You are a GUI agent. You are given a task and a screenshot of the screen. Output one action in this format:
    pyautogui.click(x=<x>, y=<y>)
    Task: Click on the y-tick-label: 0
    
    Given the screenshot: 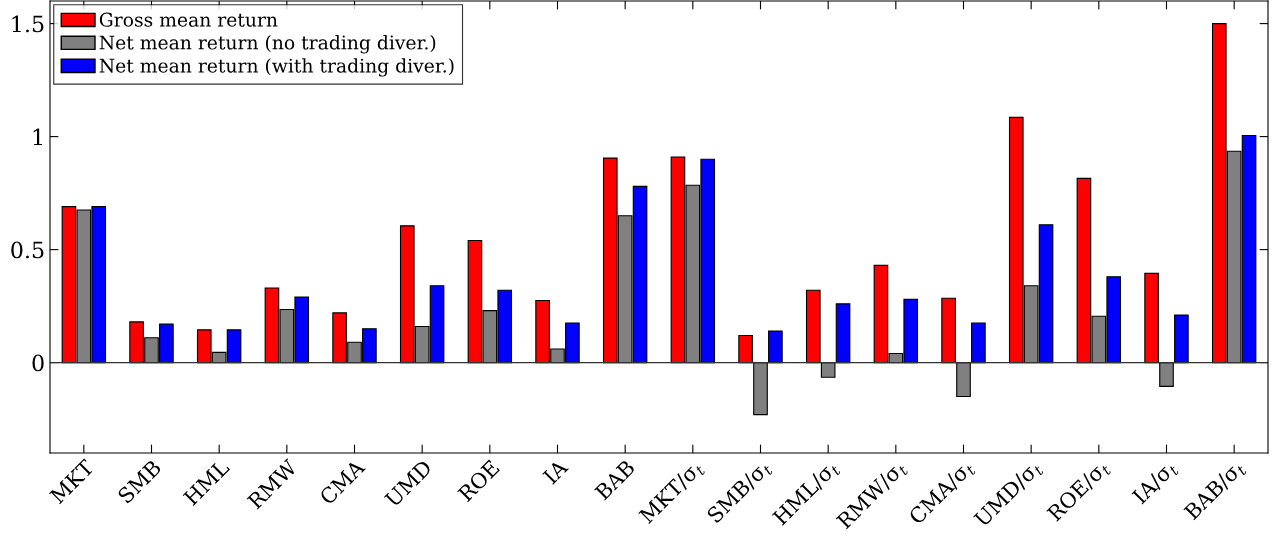 What is the action you would take?
    pyautogui.click(x=38, y=363)
    